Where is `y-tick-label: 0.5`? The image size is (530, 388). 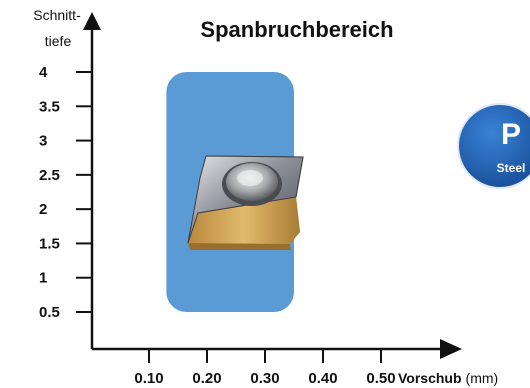 y-tick-label: 0.5 is located at coordinates (49, 312).